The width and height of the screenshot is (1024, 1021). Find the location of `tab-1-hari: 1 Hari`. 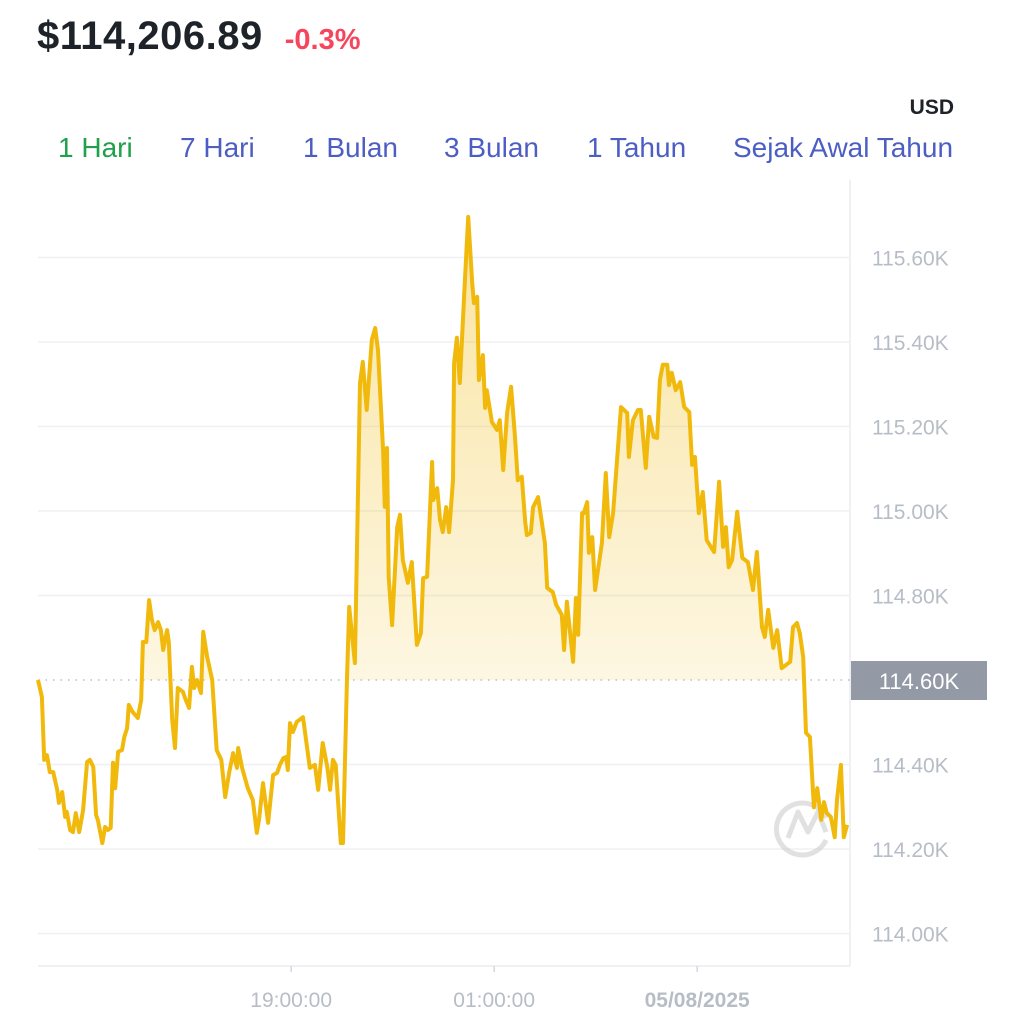

tab-1-hari: 1 Hari is located at coordinates (95, 147).